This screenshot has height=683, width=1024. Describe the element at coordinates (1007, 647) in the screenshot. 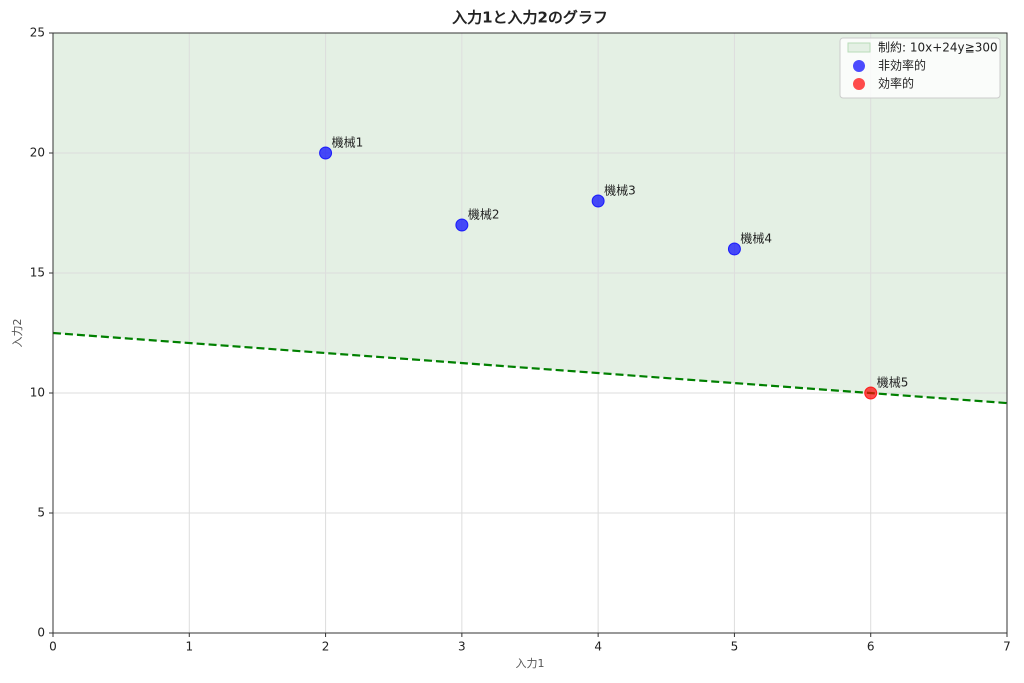

I see `x-tick-label: 7` at that location.